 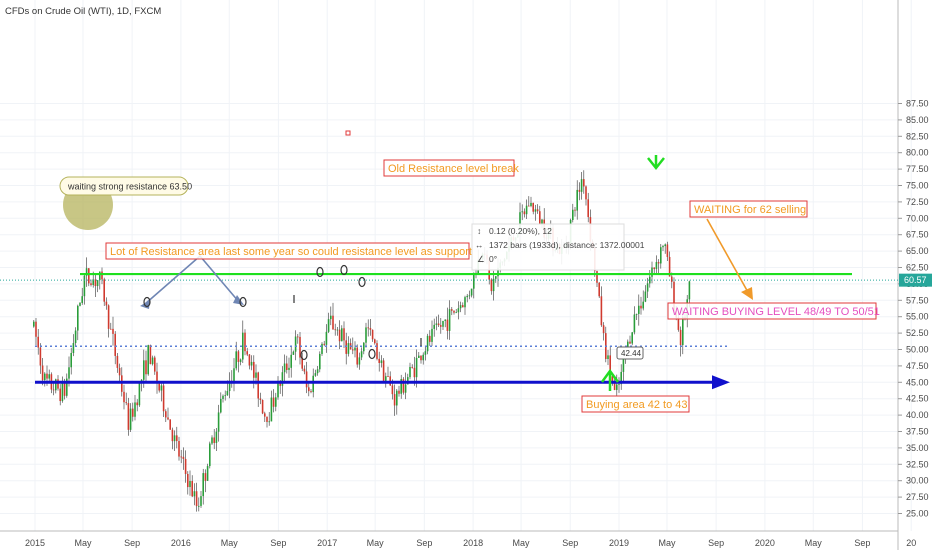 I want to click on measure-bars-text: 1372 bars (1933d), distance: 1372.00001, so click(x=567, y=245).